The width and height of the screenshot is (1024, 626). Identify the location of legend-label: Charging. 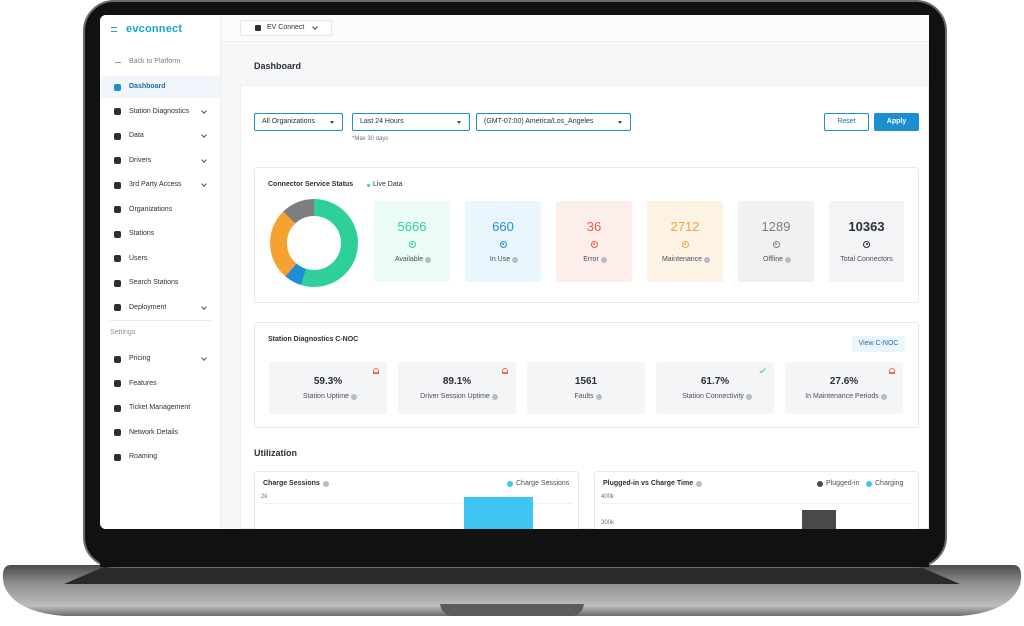
(889, 483).